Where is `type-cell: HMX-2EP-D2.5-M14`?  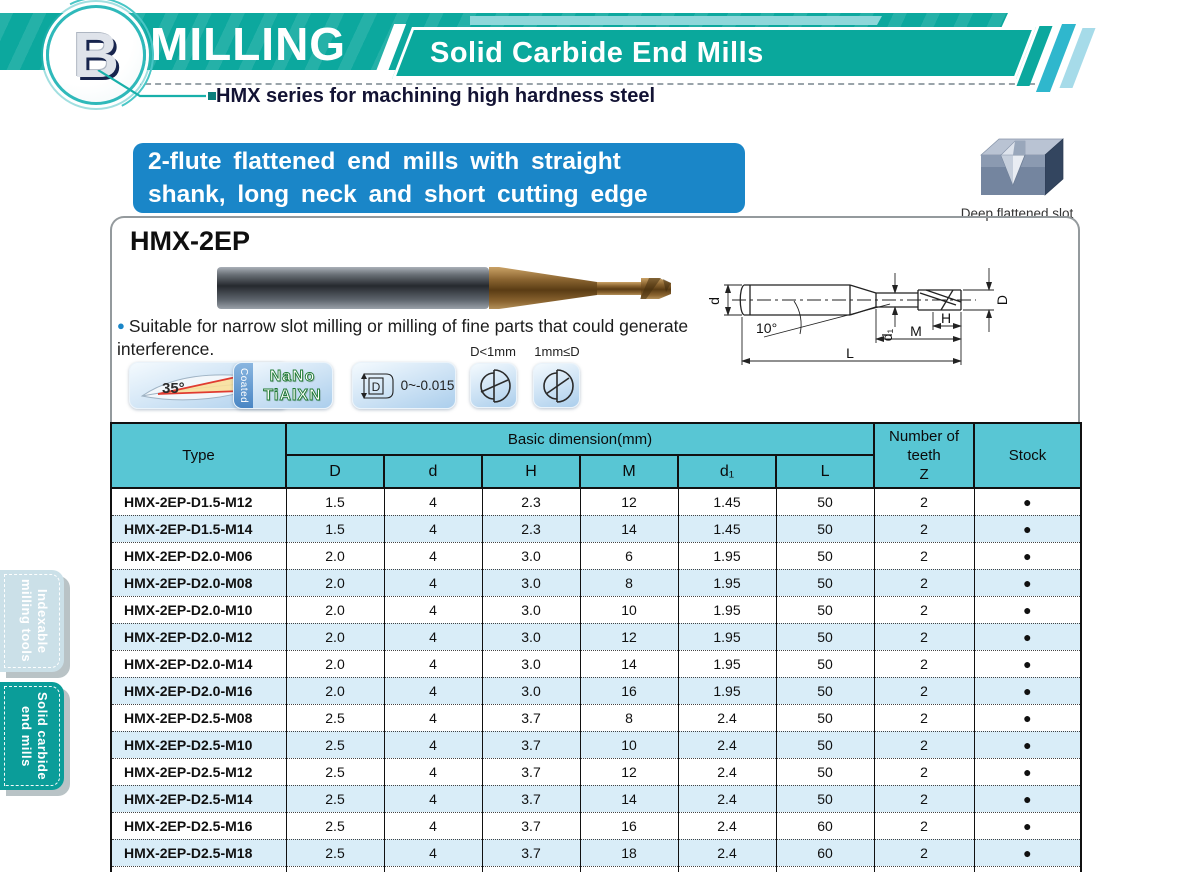 type-cell: HMX-2EP-D2.5-M14 is located at coordinates (198, 798).